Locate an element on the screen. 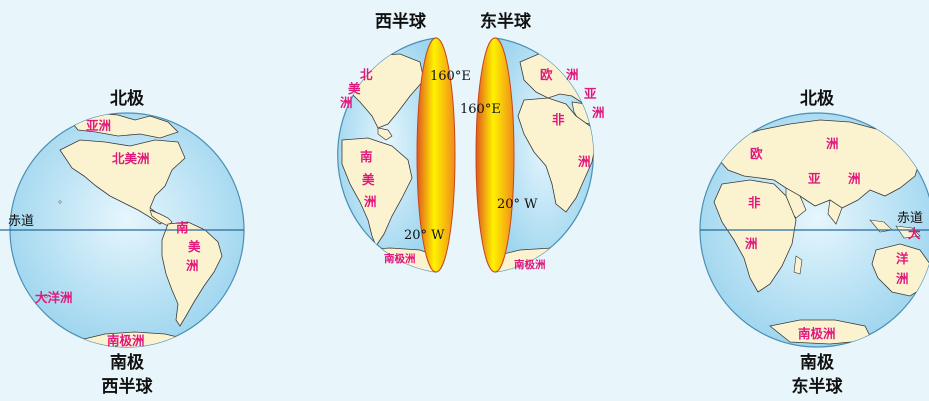 The width and height of the screenshot is (929, 401). center-w-label-na-3: 洲 is located at coordinates (346, 102).